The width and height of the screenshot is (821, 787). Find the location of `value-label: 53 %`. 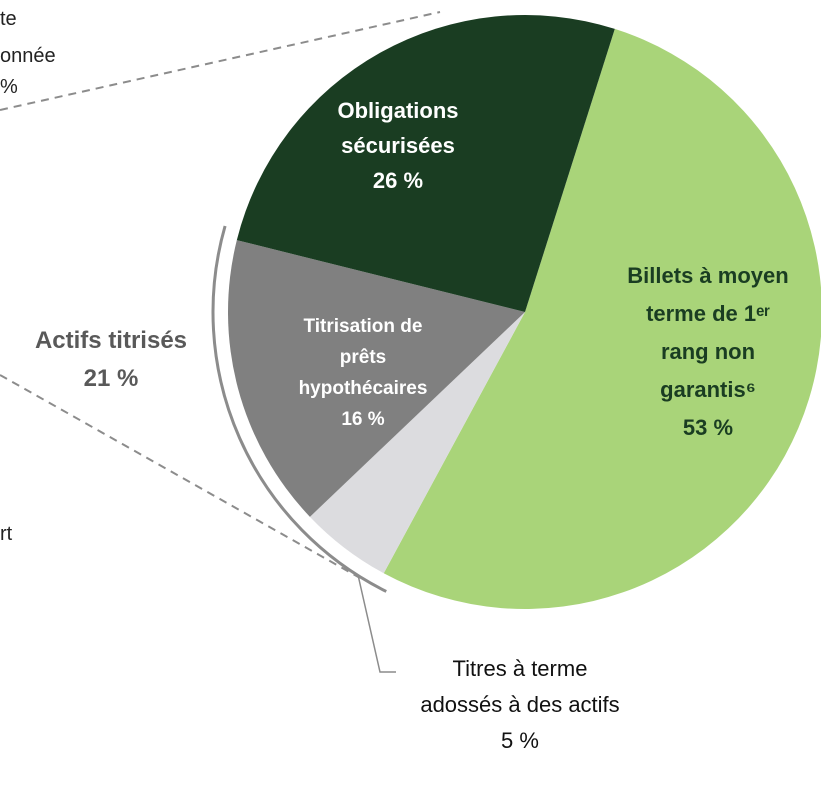

value-label: 53 % is located at coordinates (708, 427).